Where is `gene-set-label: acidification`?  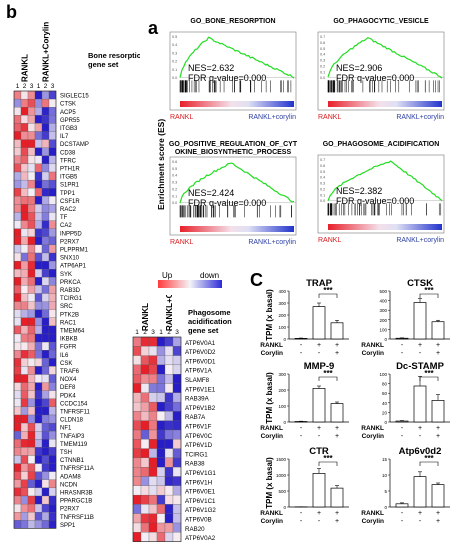
gene-set-label: acidification is located at coordinates (210, 321).